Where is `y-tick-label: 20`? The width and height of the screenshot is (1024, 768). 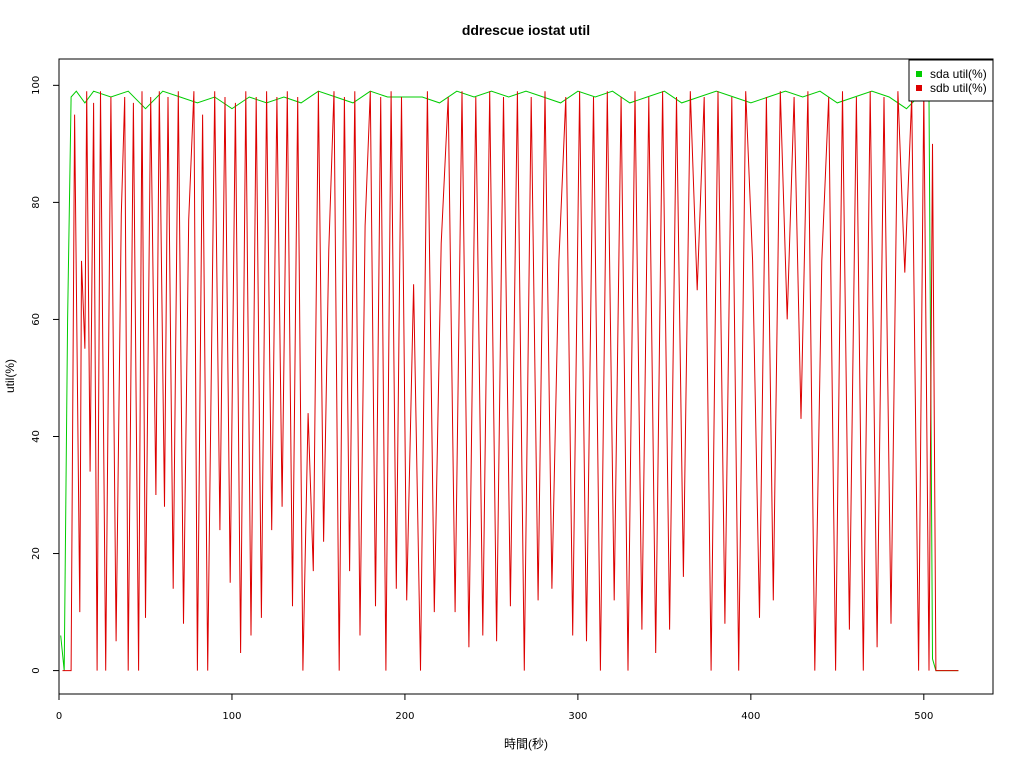 y-tick-label: 20 is located at coordinates (36, 553).